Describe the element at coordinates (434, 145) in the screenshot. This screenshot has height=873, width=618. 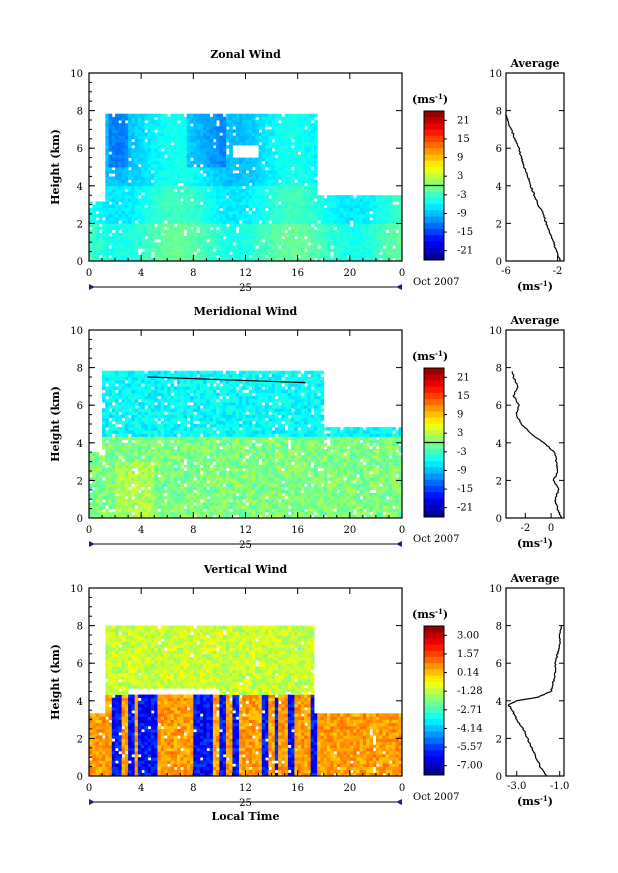
I see `colorbar-segment` at that location.